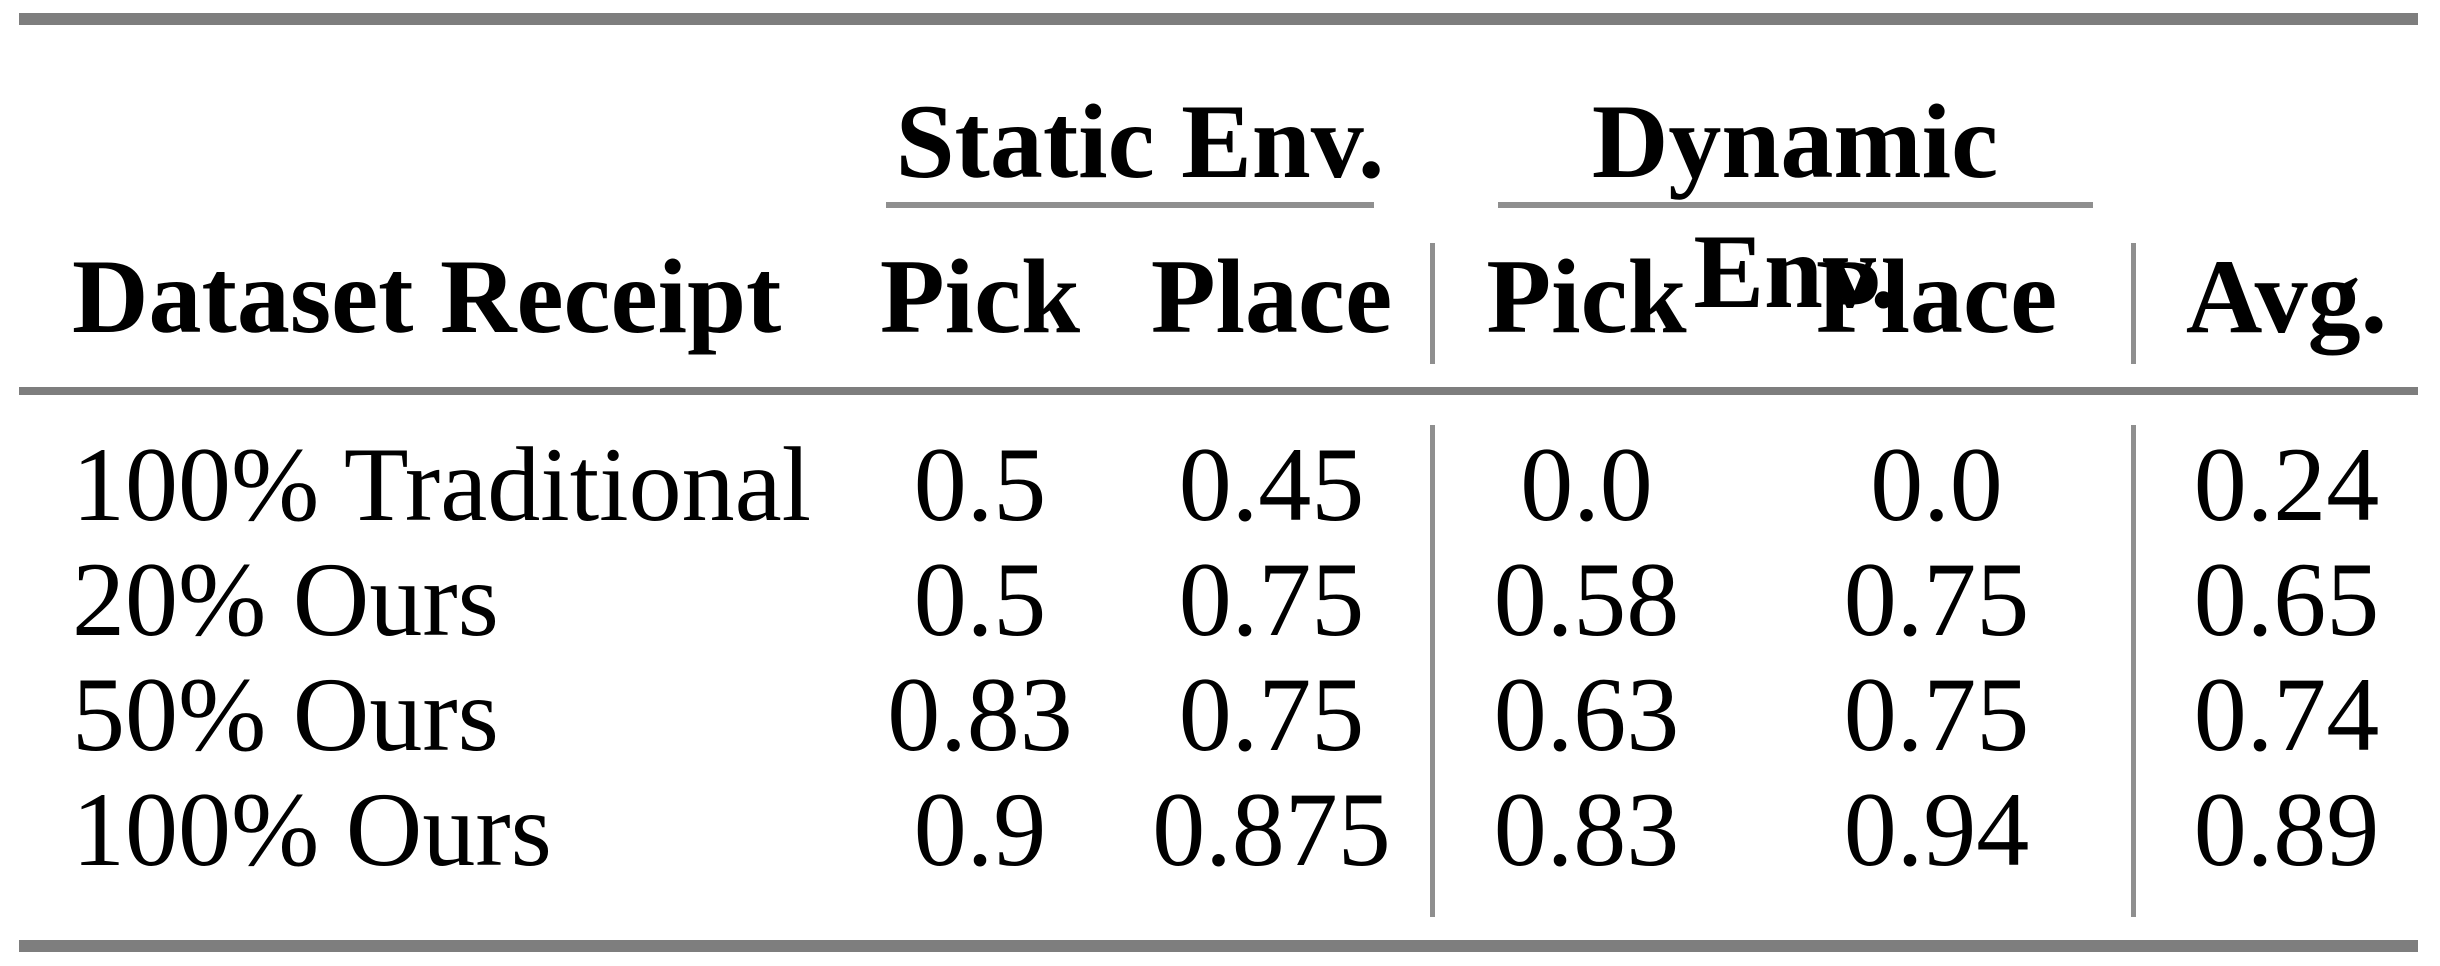 Image resolution: width=2440 pixels, height=966 pixels. What do you see at coordinates (442, 484) in the screenshot?
I see `row-label: 100% Traditional` at bounding box center [442, 484].